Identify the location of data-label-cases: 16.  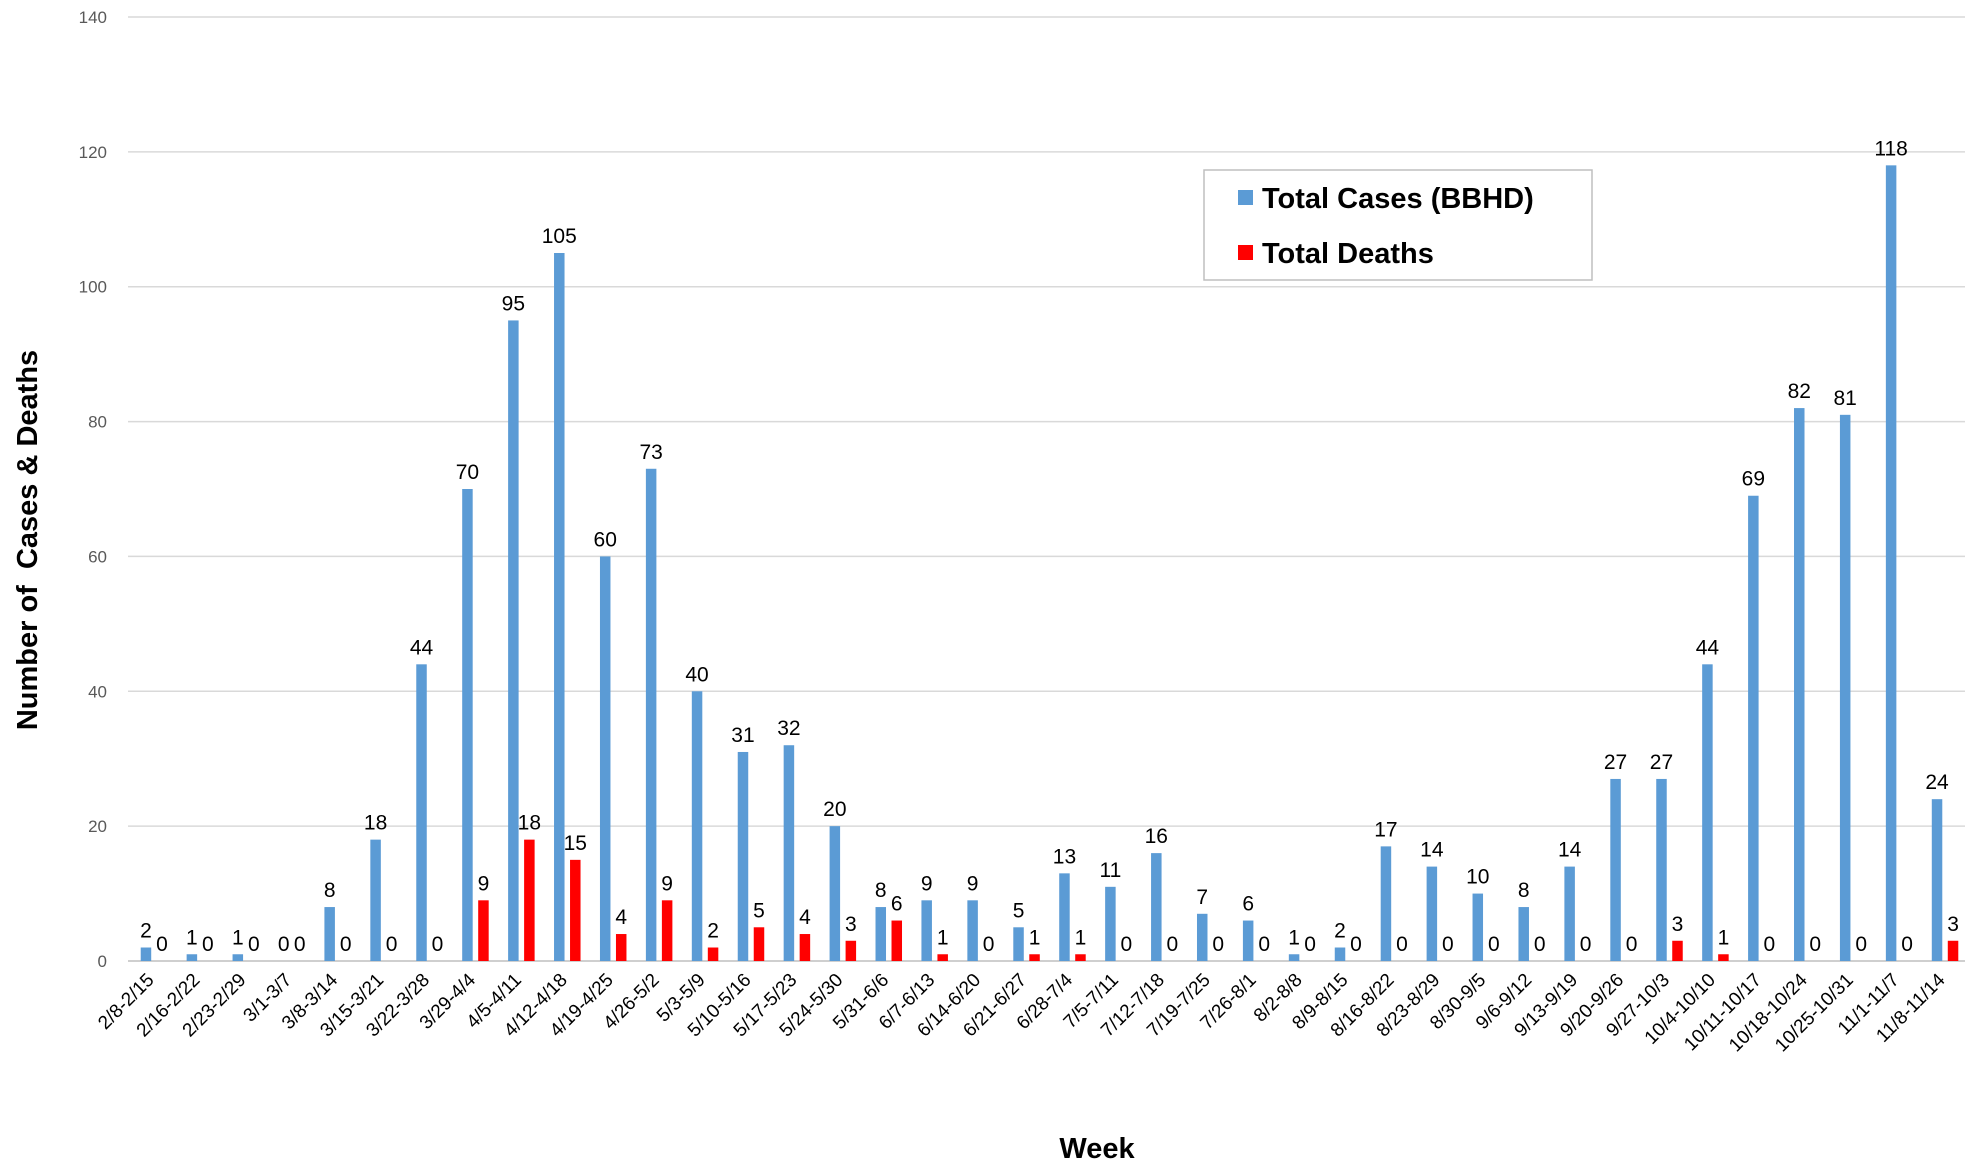
(1156, 836).